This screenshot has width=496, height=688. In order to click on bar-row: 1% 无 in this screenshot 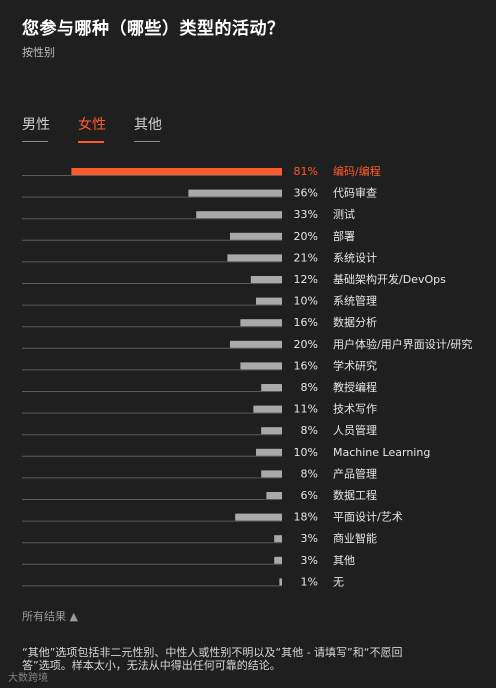, I will do `click(183, 581)`.